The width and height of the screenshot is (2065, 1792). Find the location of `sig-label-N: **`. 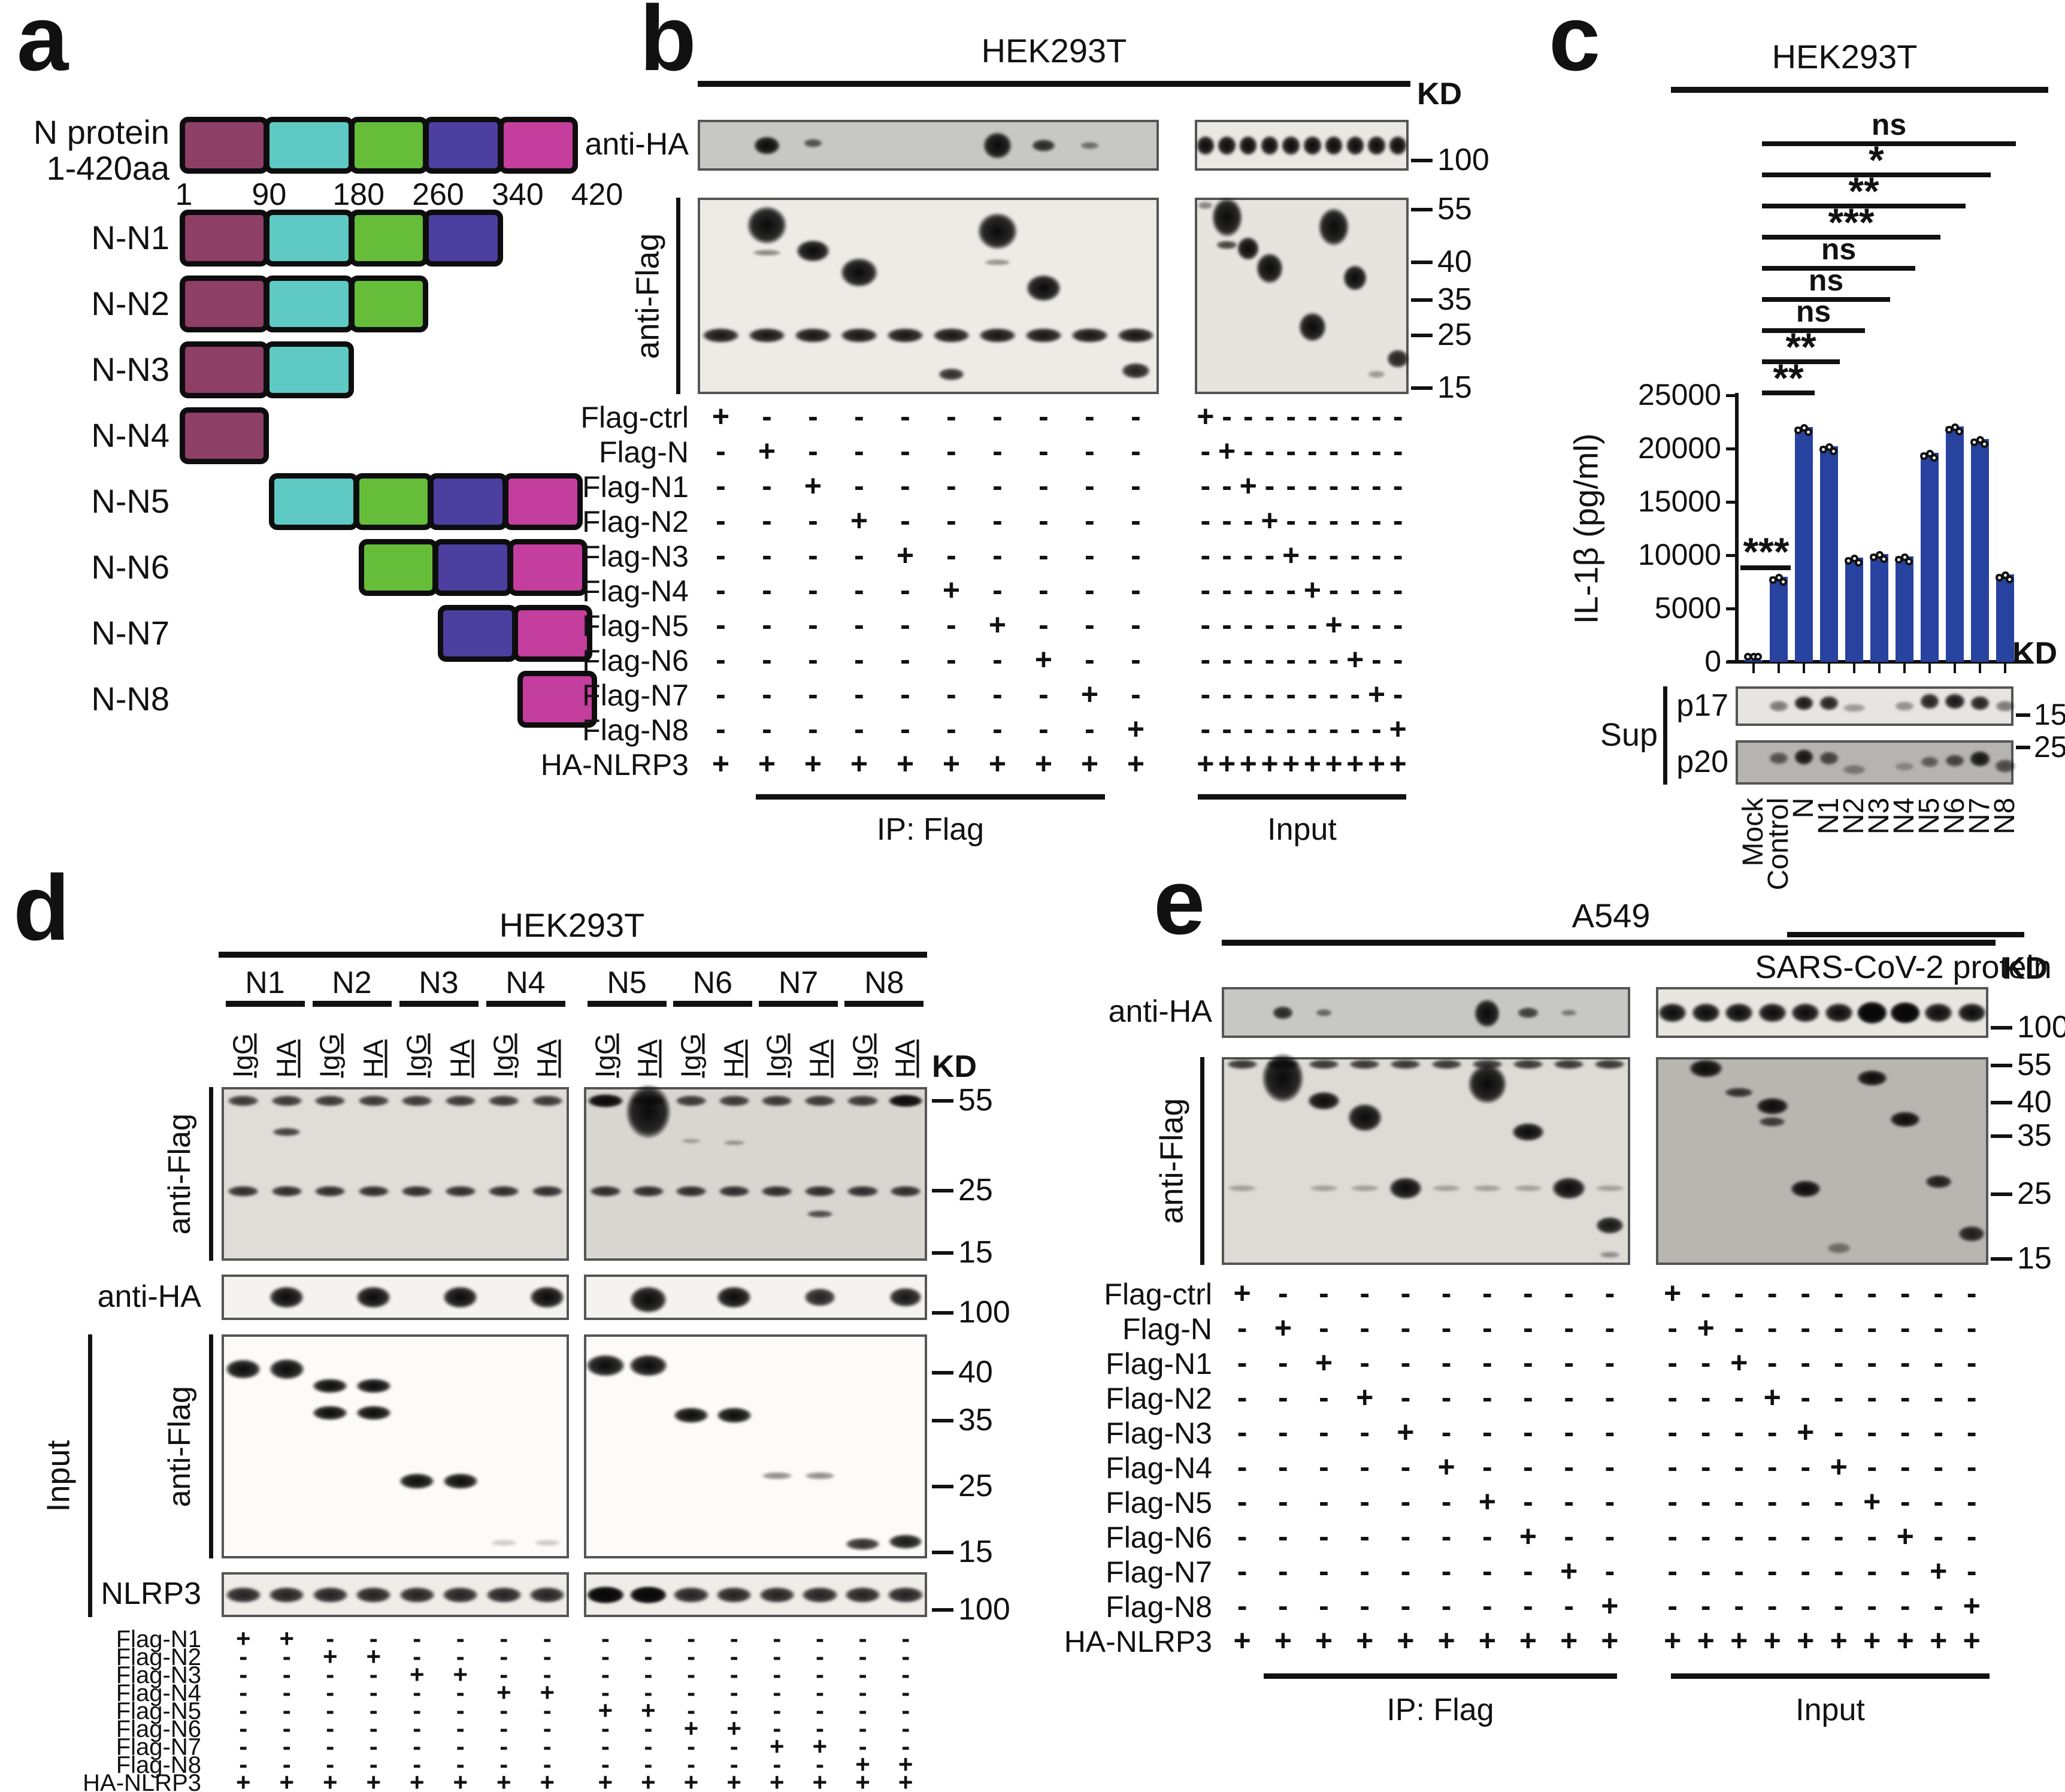

sig-label-N: ** is located at coordinates (1788, 378).